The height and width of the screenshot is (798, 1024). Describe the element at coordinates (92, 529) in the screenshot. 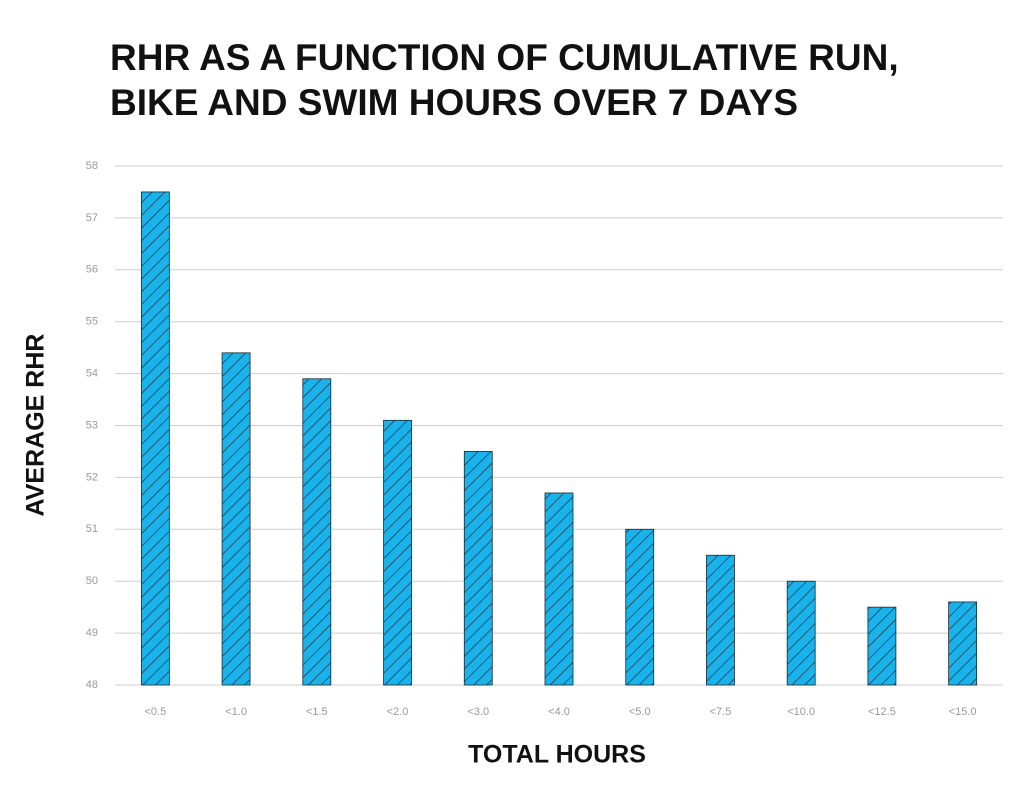

I see `y-tick-label: 51` at that location.